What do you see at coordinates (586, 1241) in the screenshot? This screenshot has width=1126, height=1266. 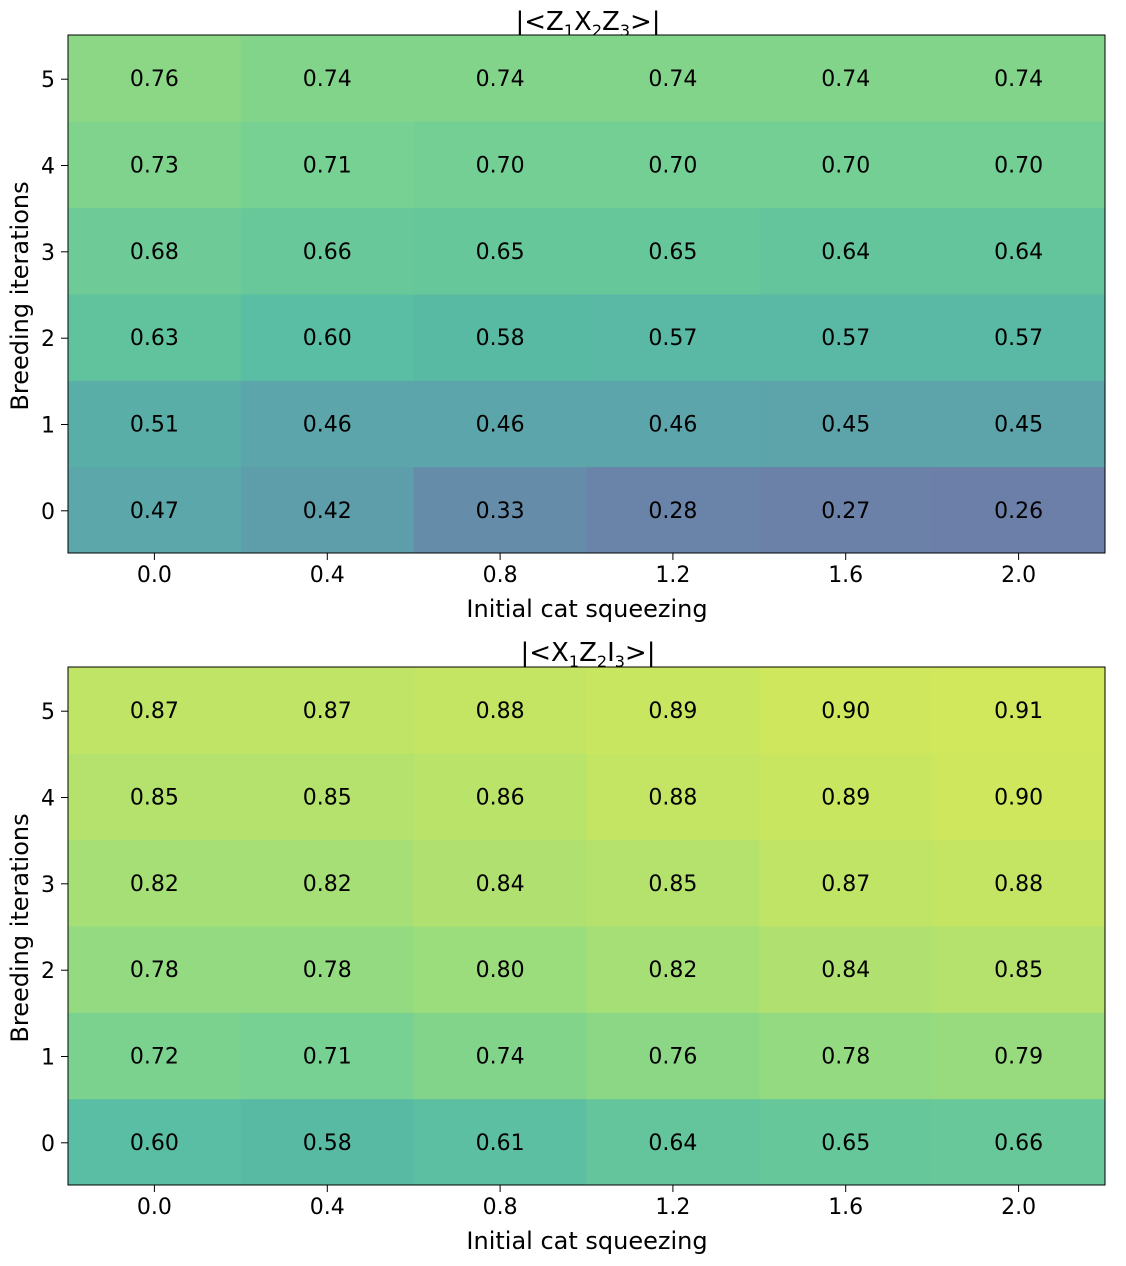 I see `chart-2-x-axis-label: Initial cat squeezing` at bounding box center [586, 1241].